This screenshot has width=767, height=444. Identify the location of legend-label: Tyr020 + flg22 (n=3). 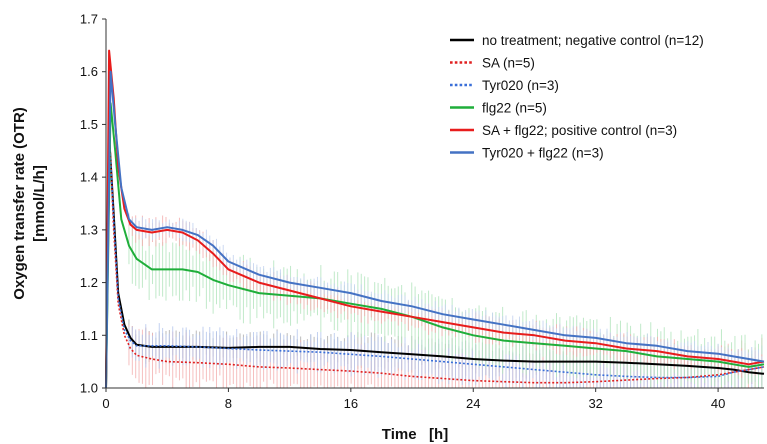
(543, 153).